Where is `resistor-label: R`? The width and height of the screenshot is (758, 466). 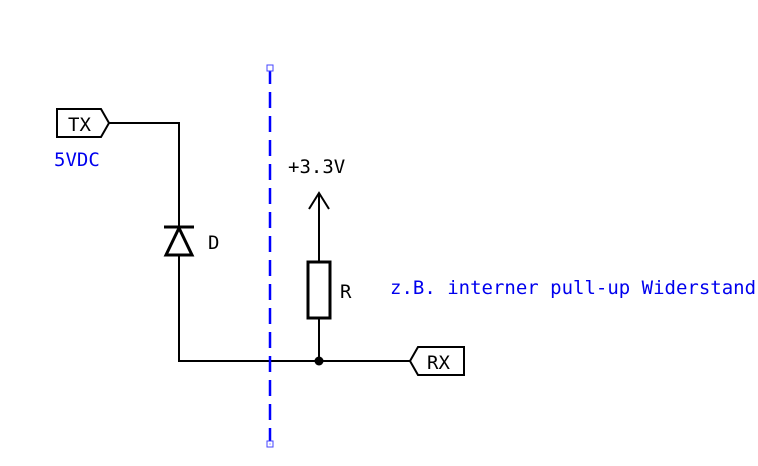
resistor-label: R is located at coordinates (346, 292).